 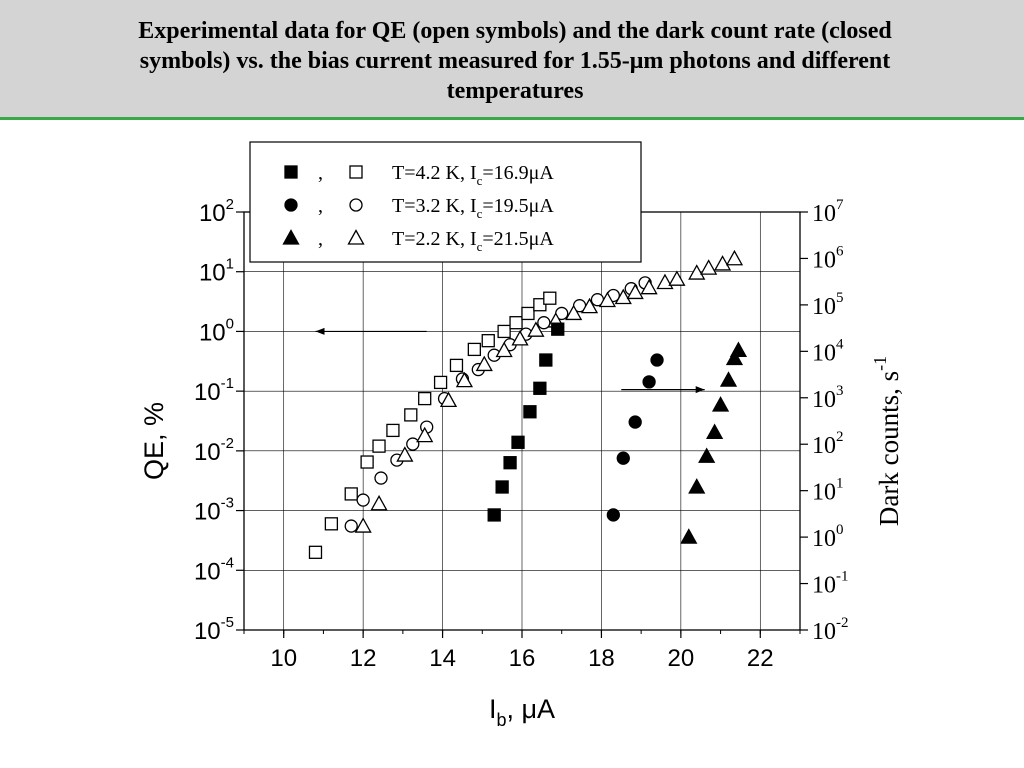 What do you see at coordinates (635, 437) in the screenshot?
I see `series-circle-filled` at bounding box center [635, 437].